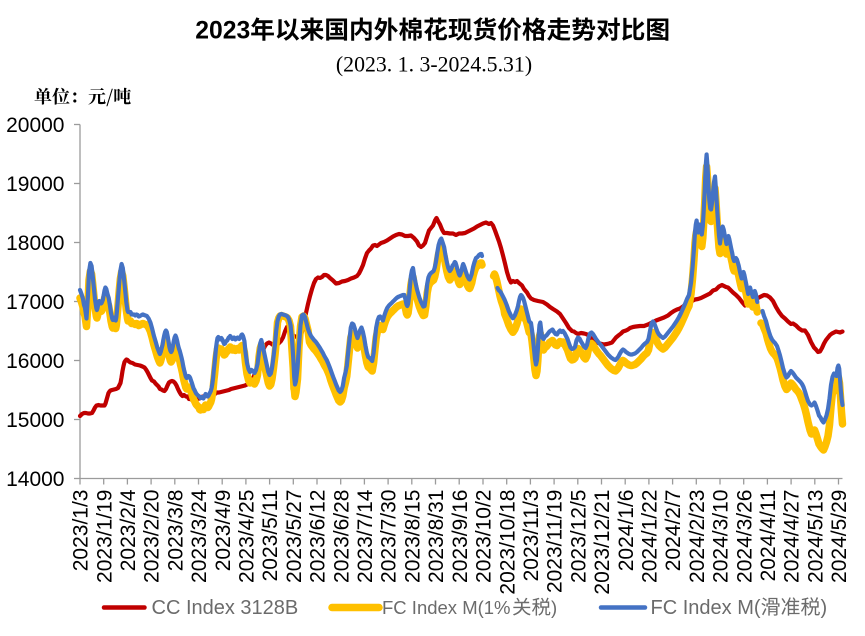 Image resolution: width=865 pixels, height=636 pixels. I want to click on svg-text: 2023/1/19, so click(104, 536).